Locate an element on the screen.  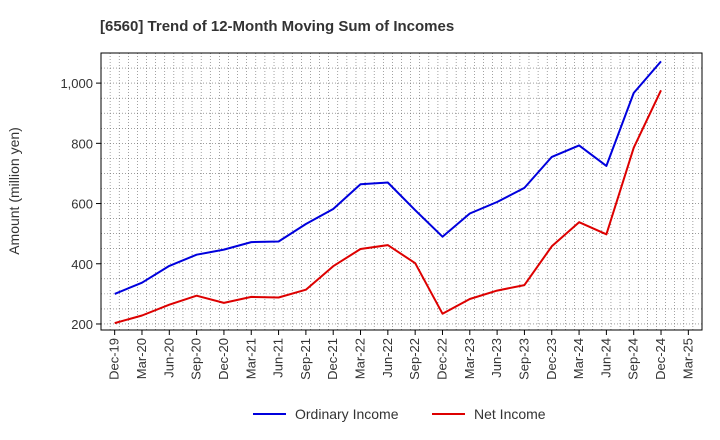
x-tick-label: Dec-24 is located at coordinates (660, 359).